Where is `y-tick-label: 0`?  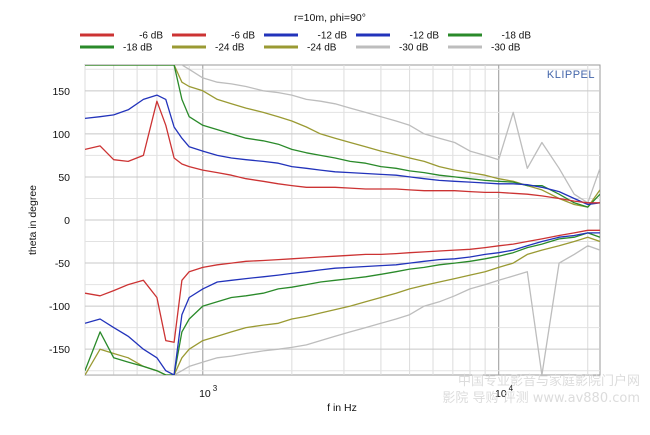
y-tick-label: 0 is located at coordinates (67, 221).